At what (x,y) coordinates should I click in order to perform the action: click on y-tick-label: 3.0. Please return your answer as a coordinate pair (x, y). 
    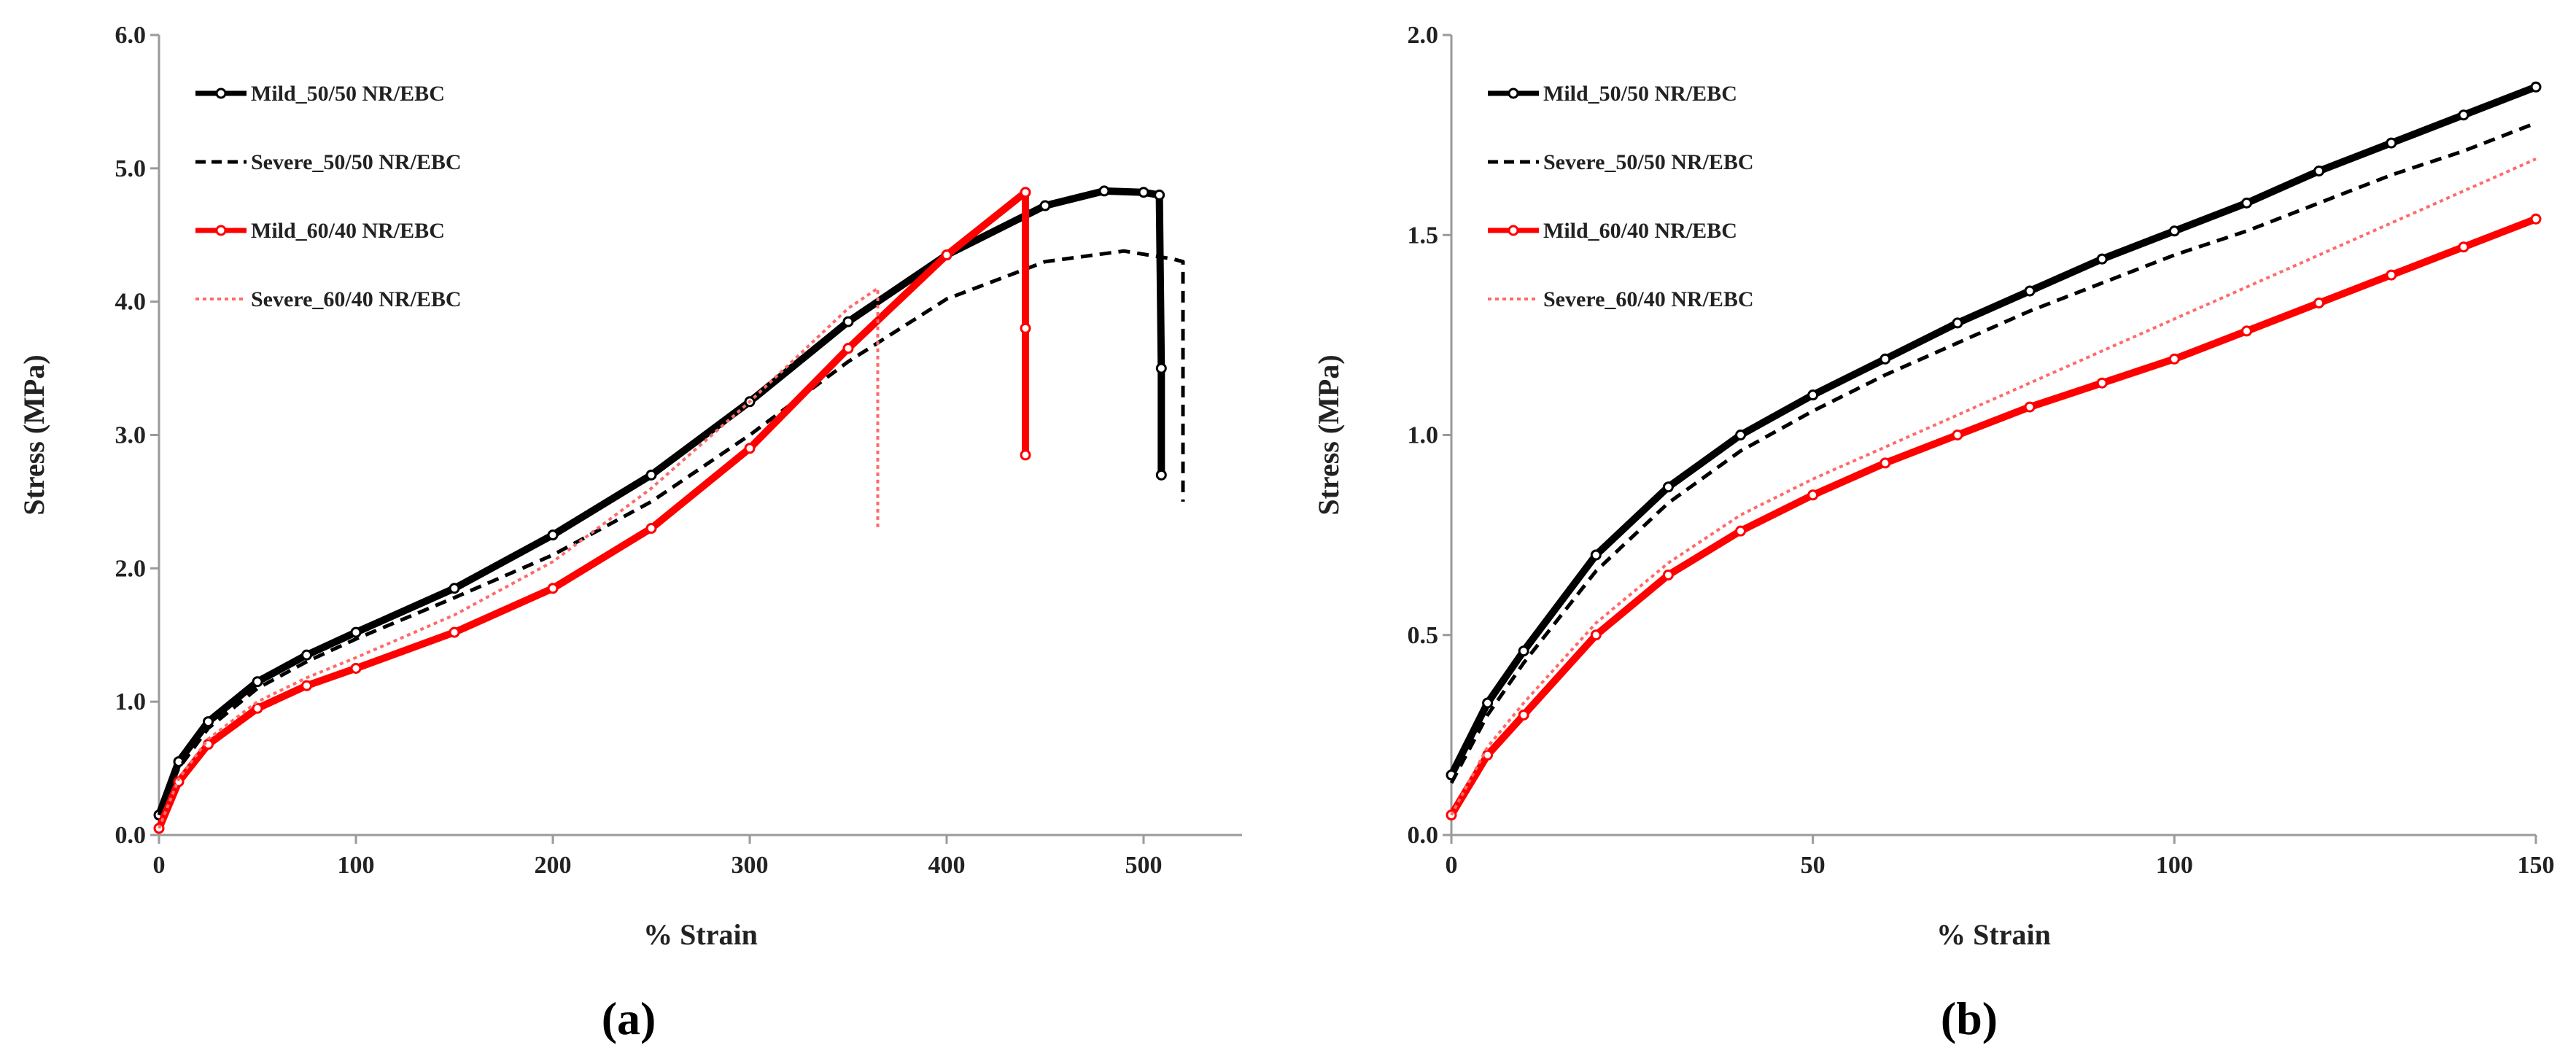
    Looking at the image, I should click on (131, 435).